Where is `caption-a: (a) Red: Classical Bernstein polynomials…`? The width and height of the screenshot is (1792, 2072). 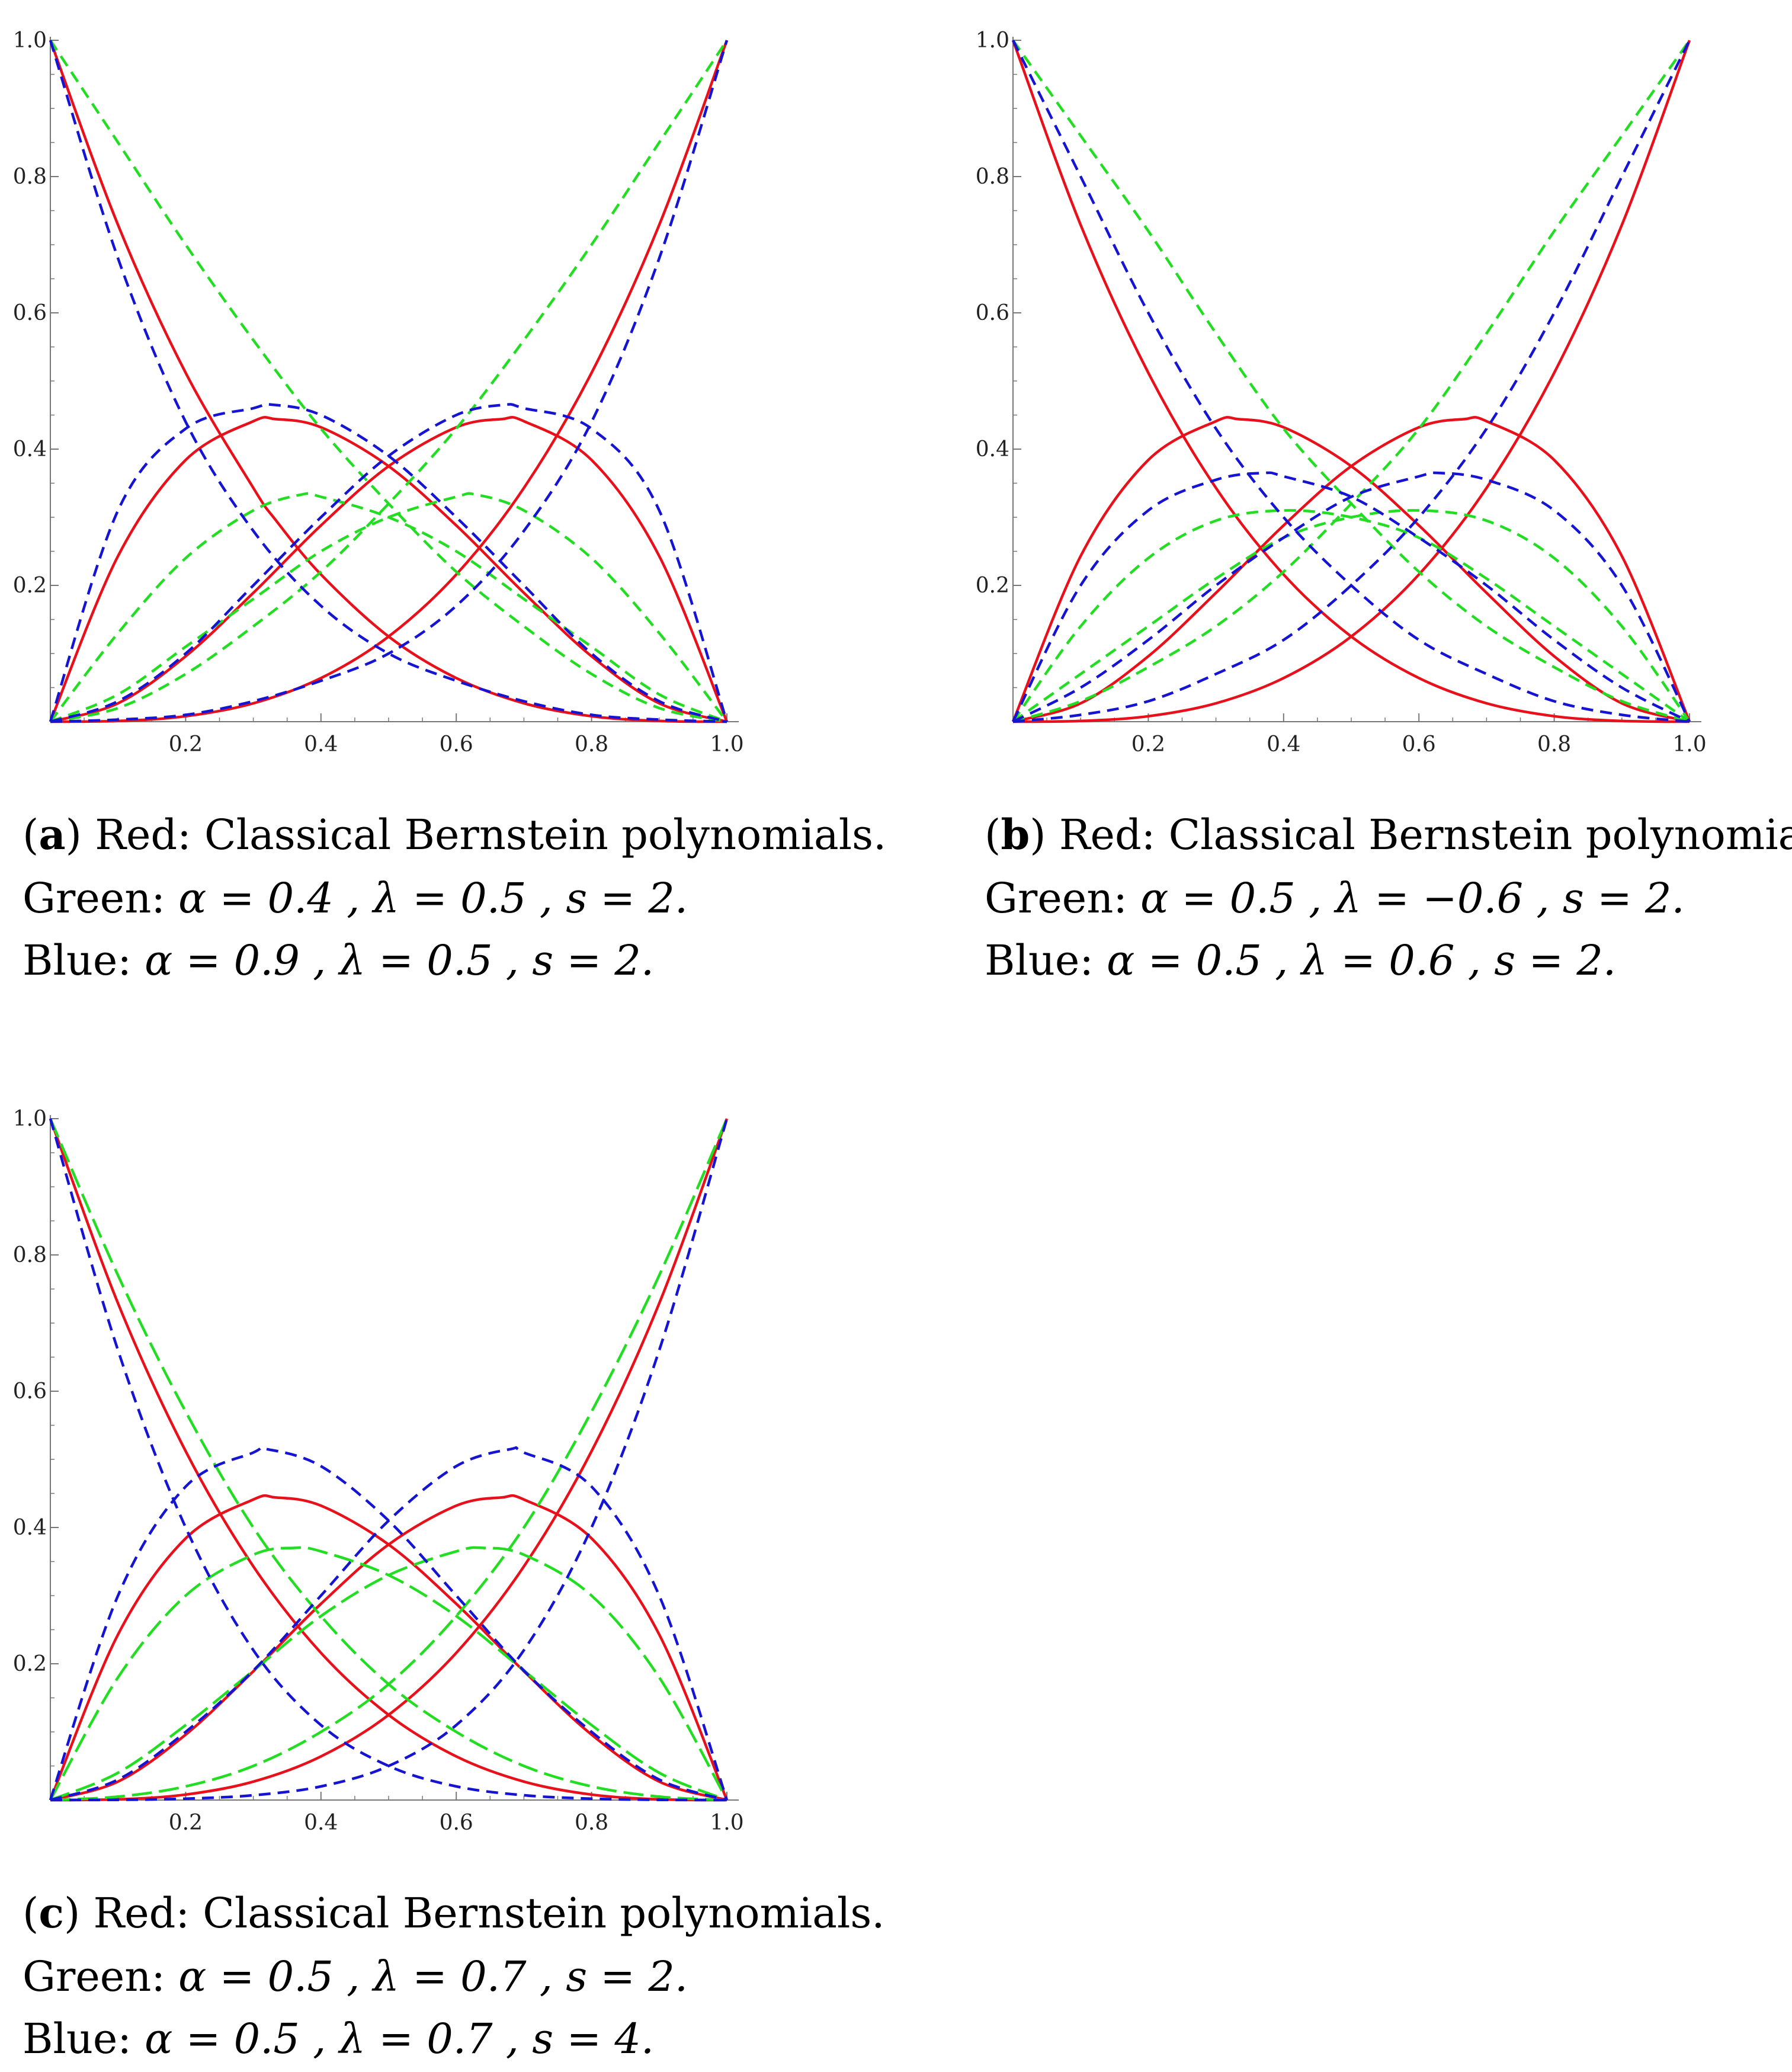 caption-a: (a) Red: Classical Bernstein polynomials… is located at coordinates (455, 897).